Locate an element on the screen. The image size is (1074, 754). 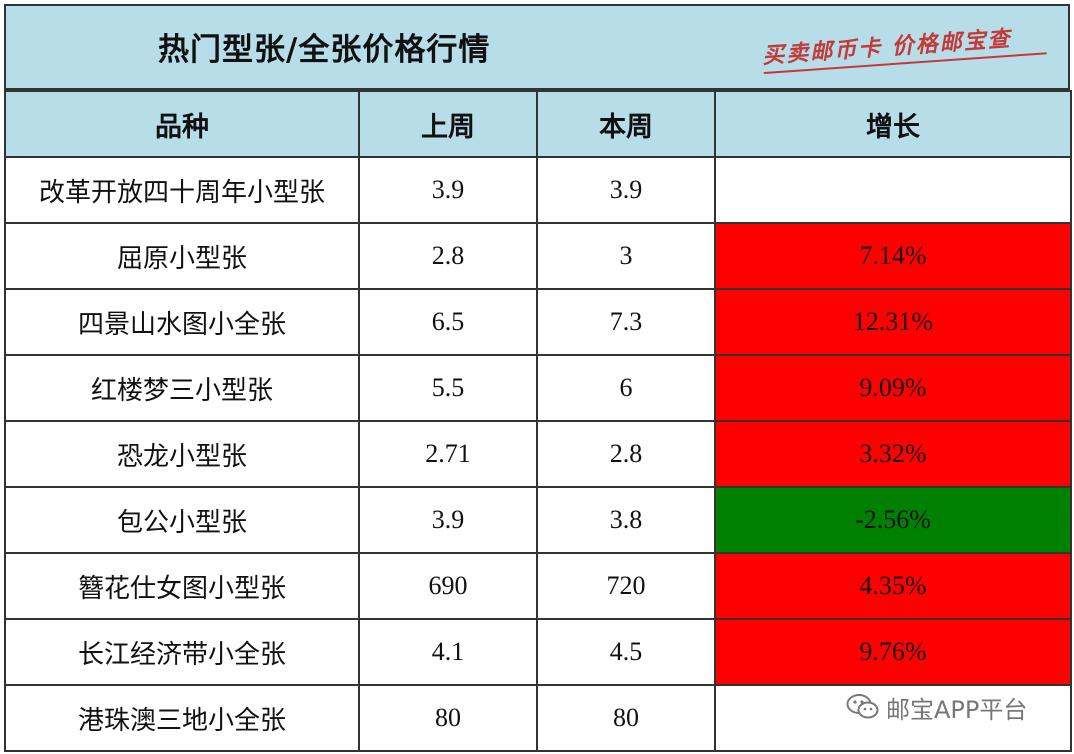
table-row: 簪花仕女图小型张 690 720 4.35% is located at coordinates (538, 586).